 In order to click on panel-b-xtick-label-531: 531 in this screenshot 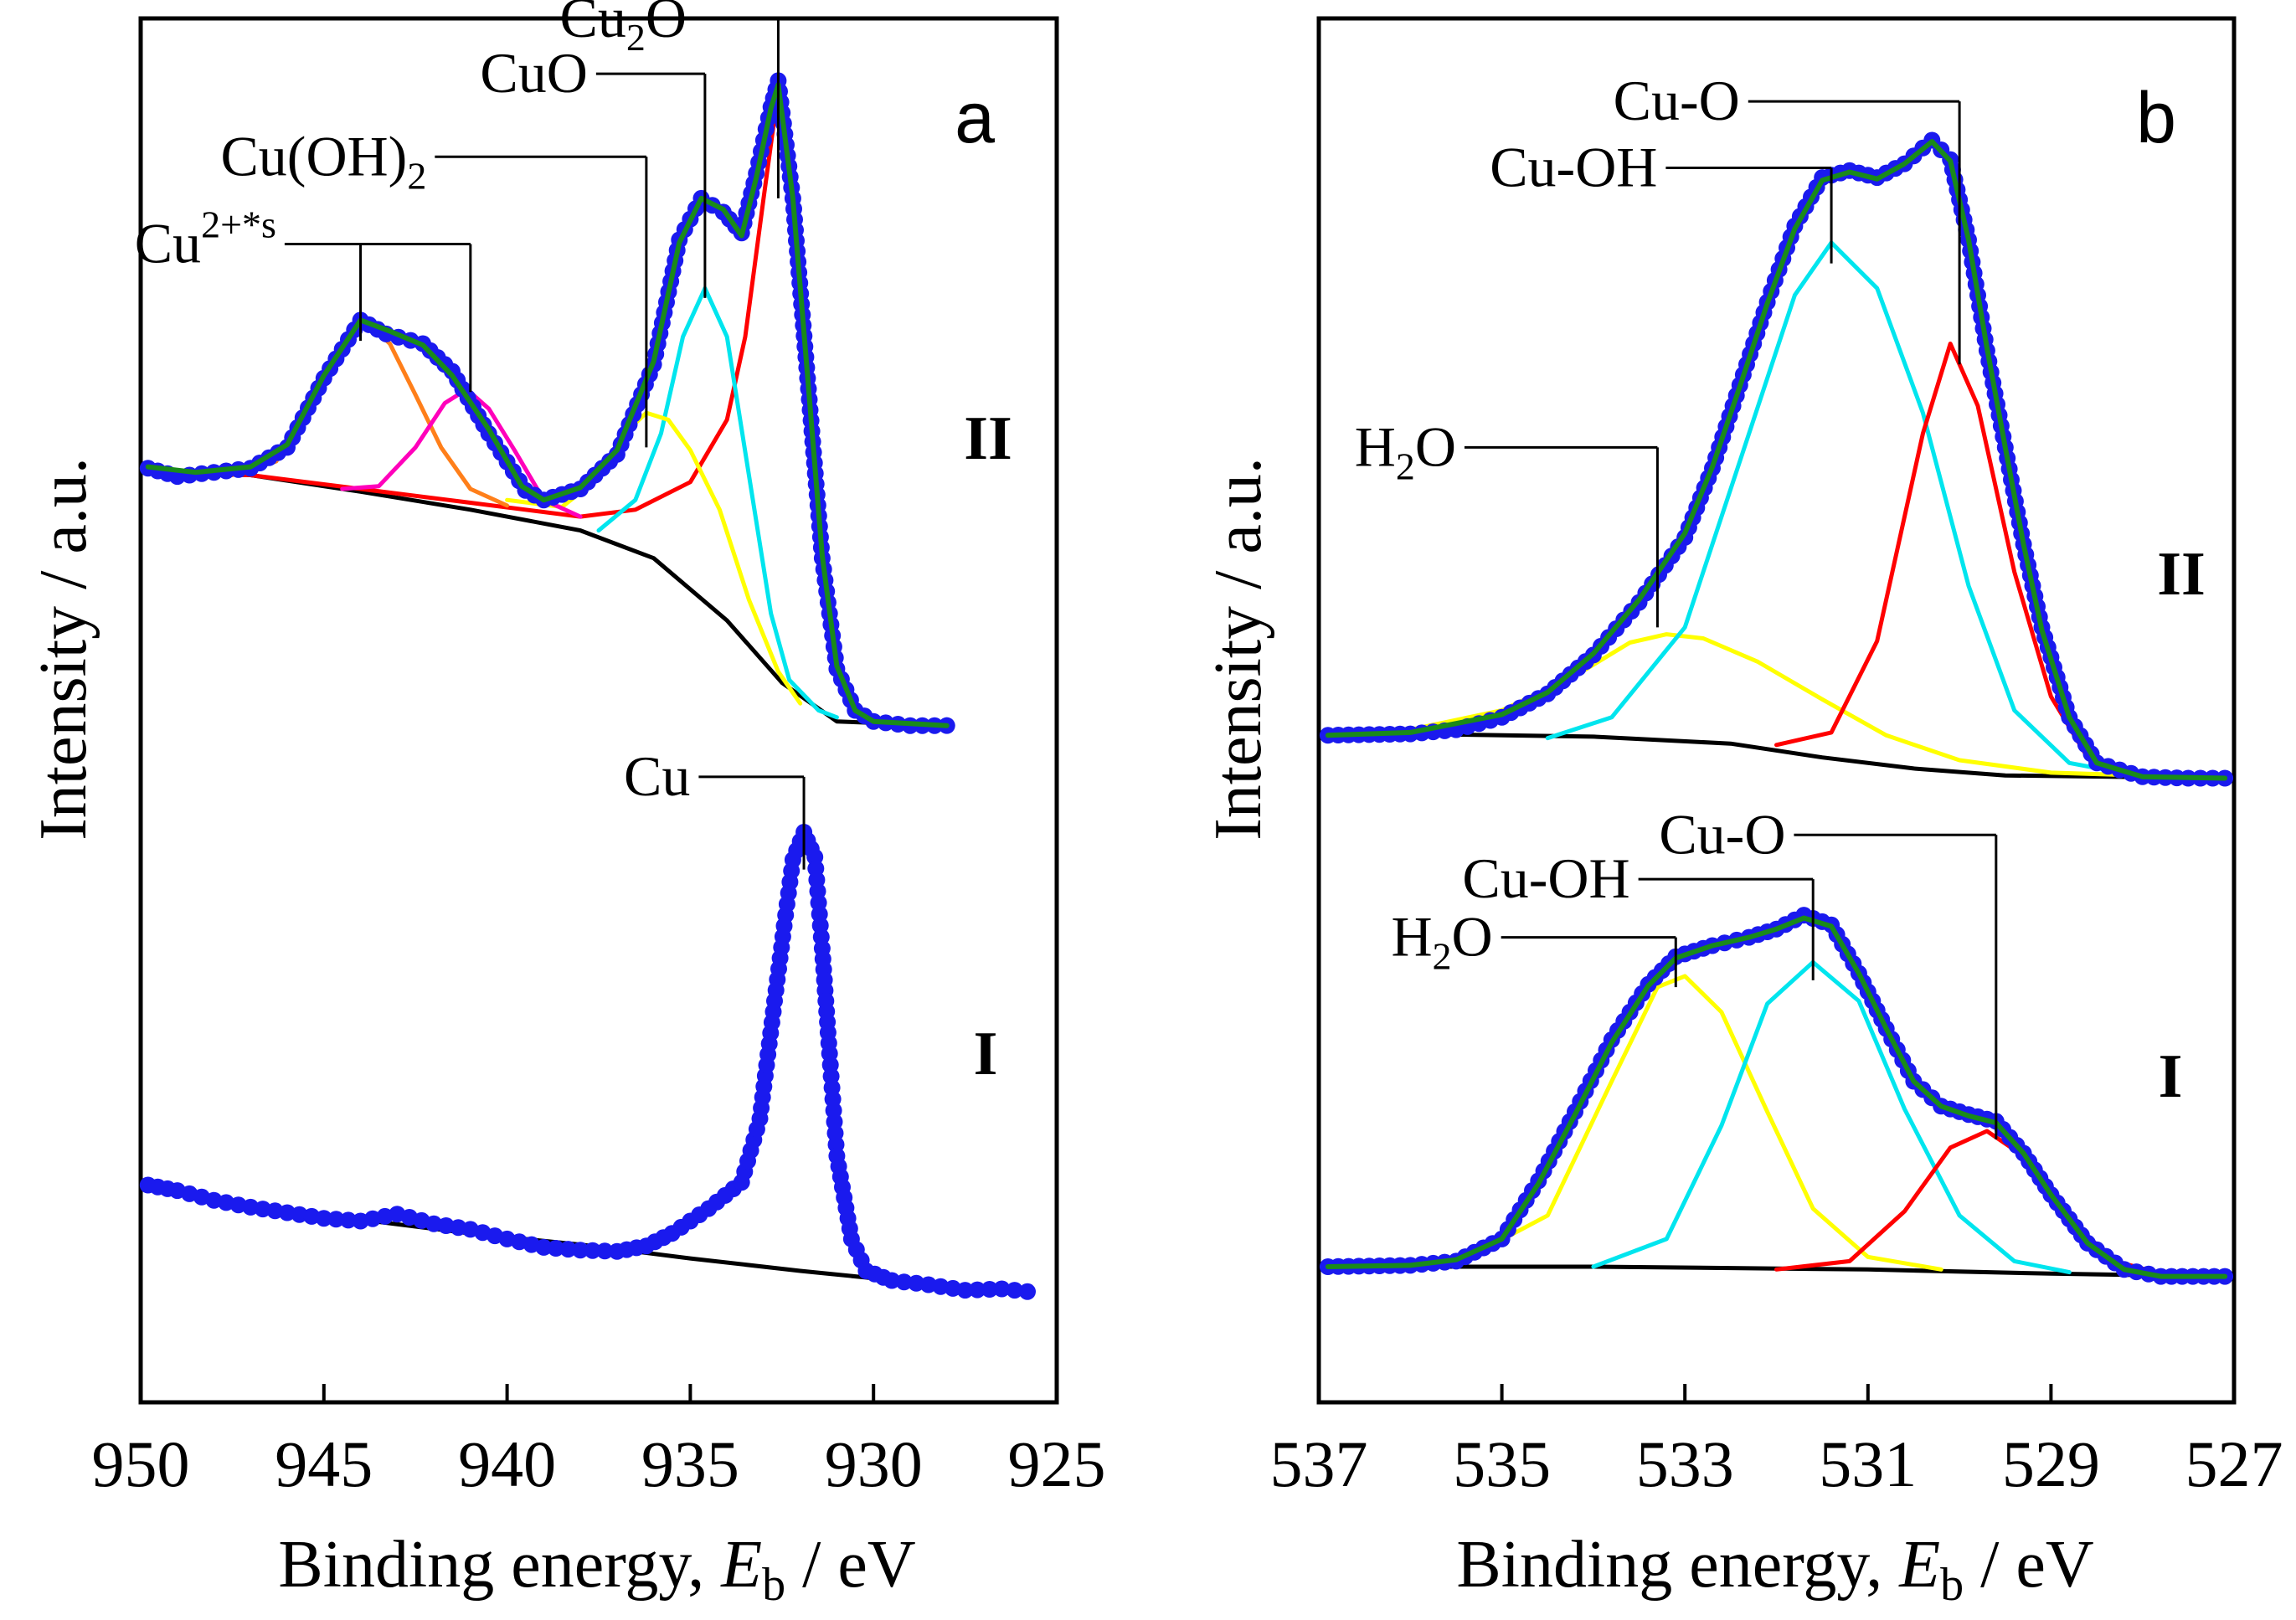, I will do `click(1868, 1463)`.